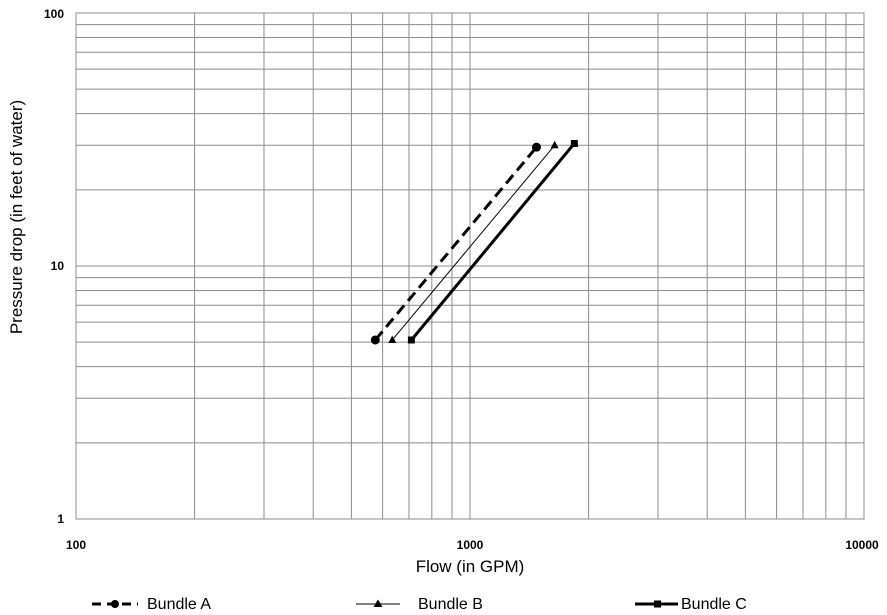 Image resolution: width=887 pixels, height=615 pixels. What do you see at coordinates (179, 604) in the screenshot?
I see `legend-label-bundle-a: Bundle A` at bounding box center [179, 604].